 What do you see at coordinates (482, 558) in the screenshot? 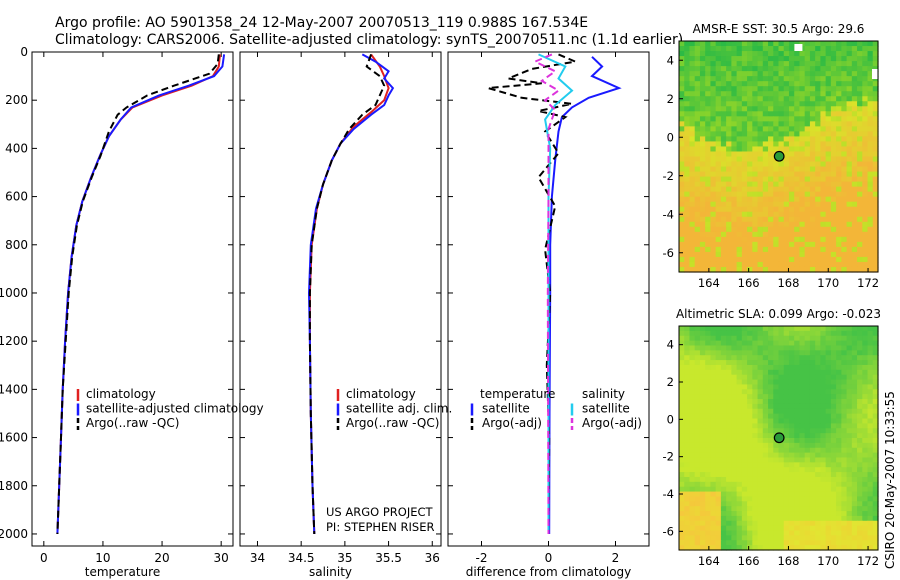
I see `difference-xtick-label: -2` at bounding box center [482, 558].